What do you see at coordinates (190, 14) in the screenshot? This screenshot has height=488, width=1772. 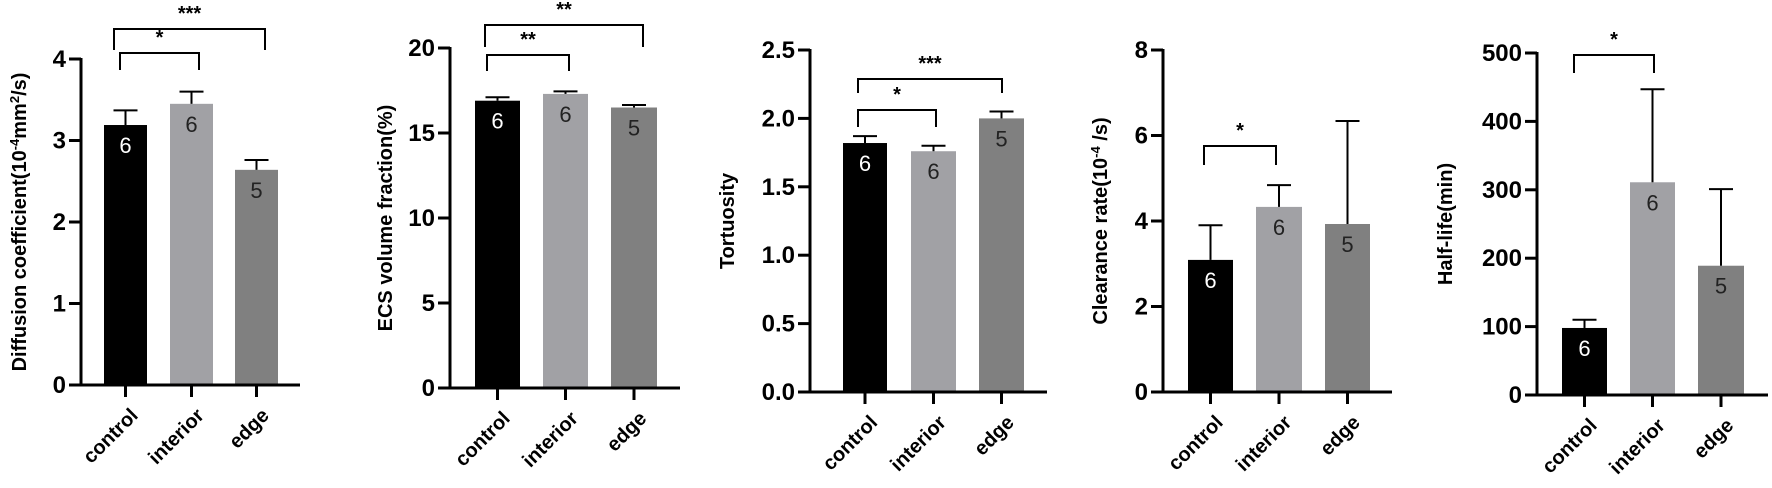 I see `significance-stars: ***` at bounding box center [190, 14].